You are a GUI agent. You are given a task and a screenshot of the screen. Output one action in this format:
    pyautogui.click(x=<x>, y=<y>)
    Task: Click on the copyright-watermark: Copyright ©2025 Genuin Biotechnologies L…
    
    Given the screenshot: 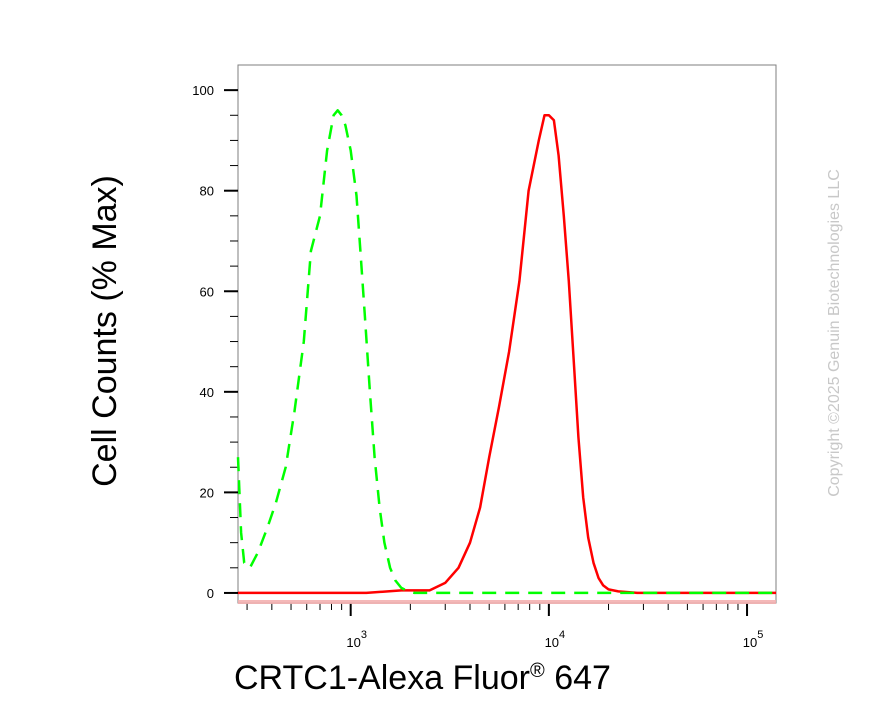 What is the action you would take?
    pyautogui.click(x=834, y=333)
    